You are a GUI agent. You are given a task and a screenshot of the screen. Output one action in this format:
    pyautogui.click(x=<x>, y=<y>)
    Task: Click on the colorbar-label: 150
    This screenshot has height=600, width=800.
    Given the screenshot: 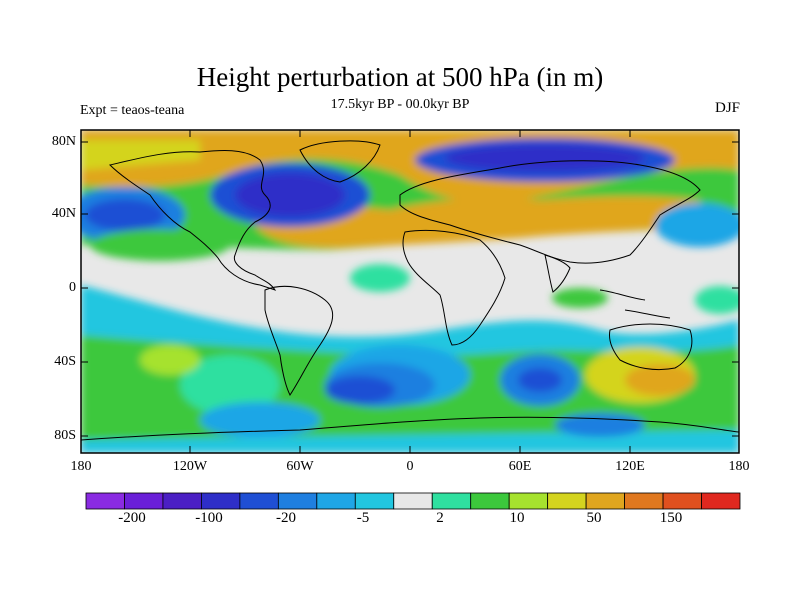 What is the action you would take?
    pyautogui.click(x=671, y=518)
    